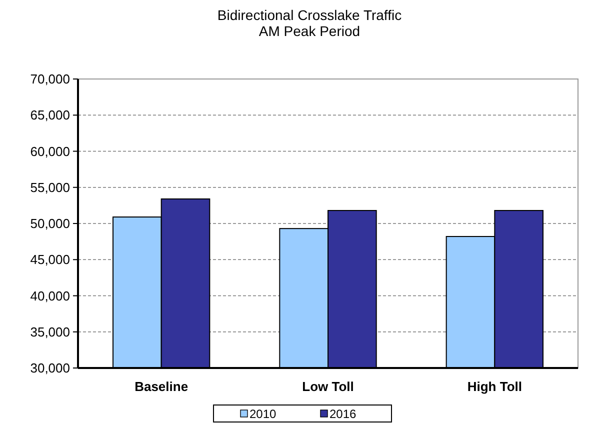 The height and width of the screenshot is (429, 589). I want to click on y-tick-label: 60,000, so click(50, 151).